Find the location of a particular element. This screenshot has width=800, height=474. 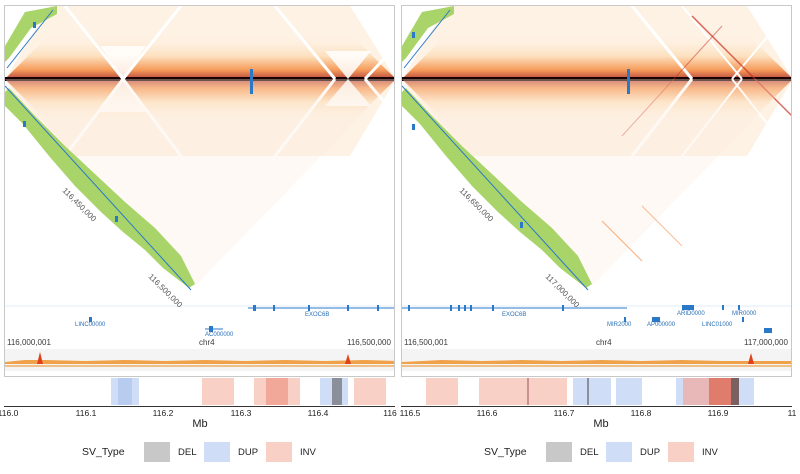

gene-label-small: AC000000 is located at coordinates (219, 335).